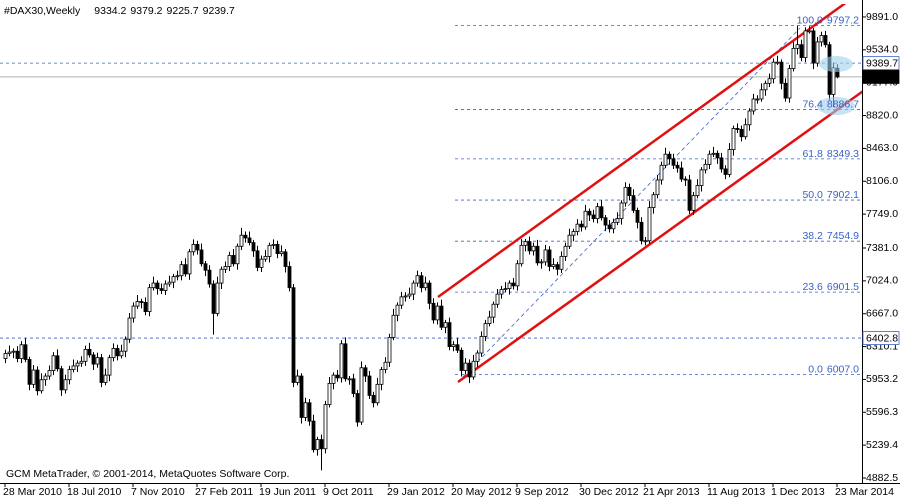 The width and height of the screenshot is (900, 500). Describe the element at coordinates (882, 115) in the screenshot. I see `y-tick-label: 8820.0` at that location.